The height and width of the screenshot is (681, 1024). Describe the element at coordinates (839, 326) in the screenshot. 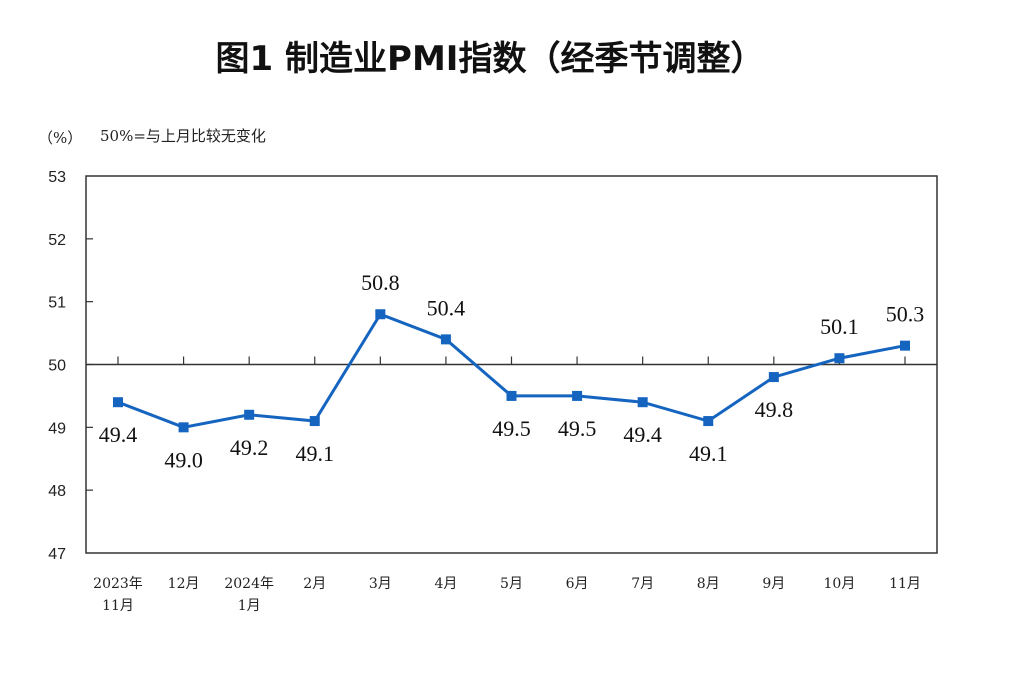

I see `data-label: 50.1` at that location.